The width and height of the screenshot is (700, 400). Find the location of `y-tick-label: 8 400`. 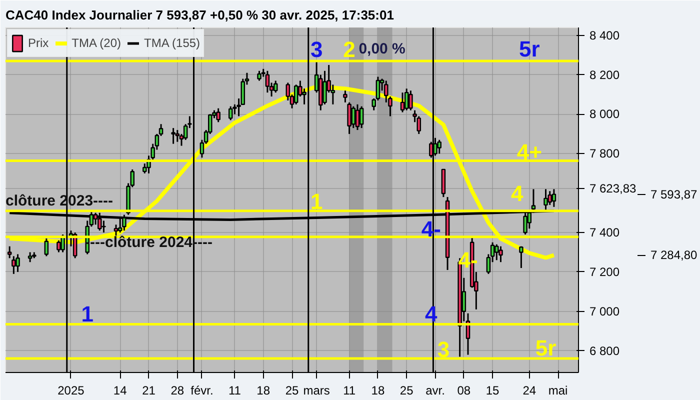

y-tick-label: 8 400 is located at coordinates (605, 35).